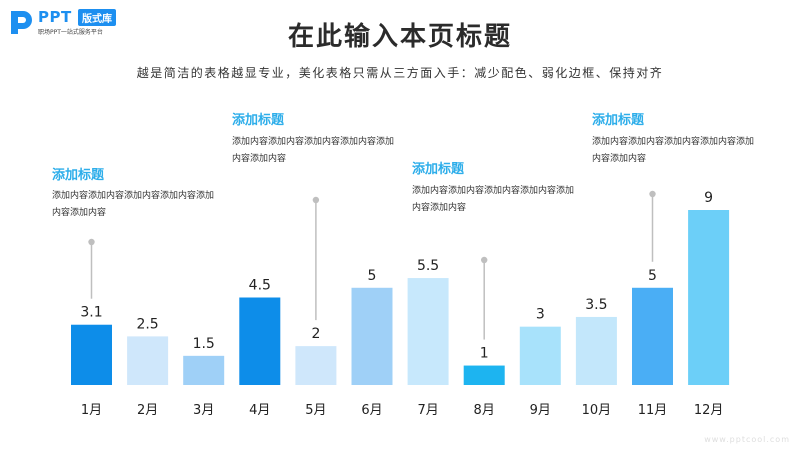 The image size is (800, 450). I want to click on x-tick-11月: 11月, so click(653, 410).